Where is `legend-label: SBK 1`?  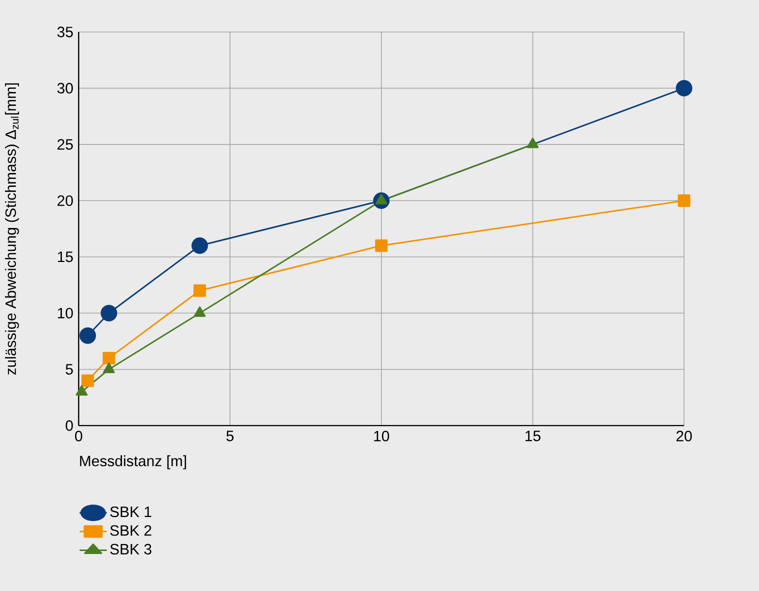 legend-label: SBK 1 is located at coordinates (131, 511).